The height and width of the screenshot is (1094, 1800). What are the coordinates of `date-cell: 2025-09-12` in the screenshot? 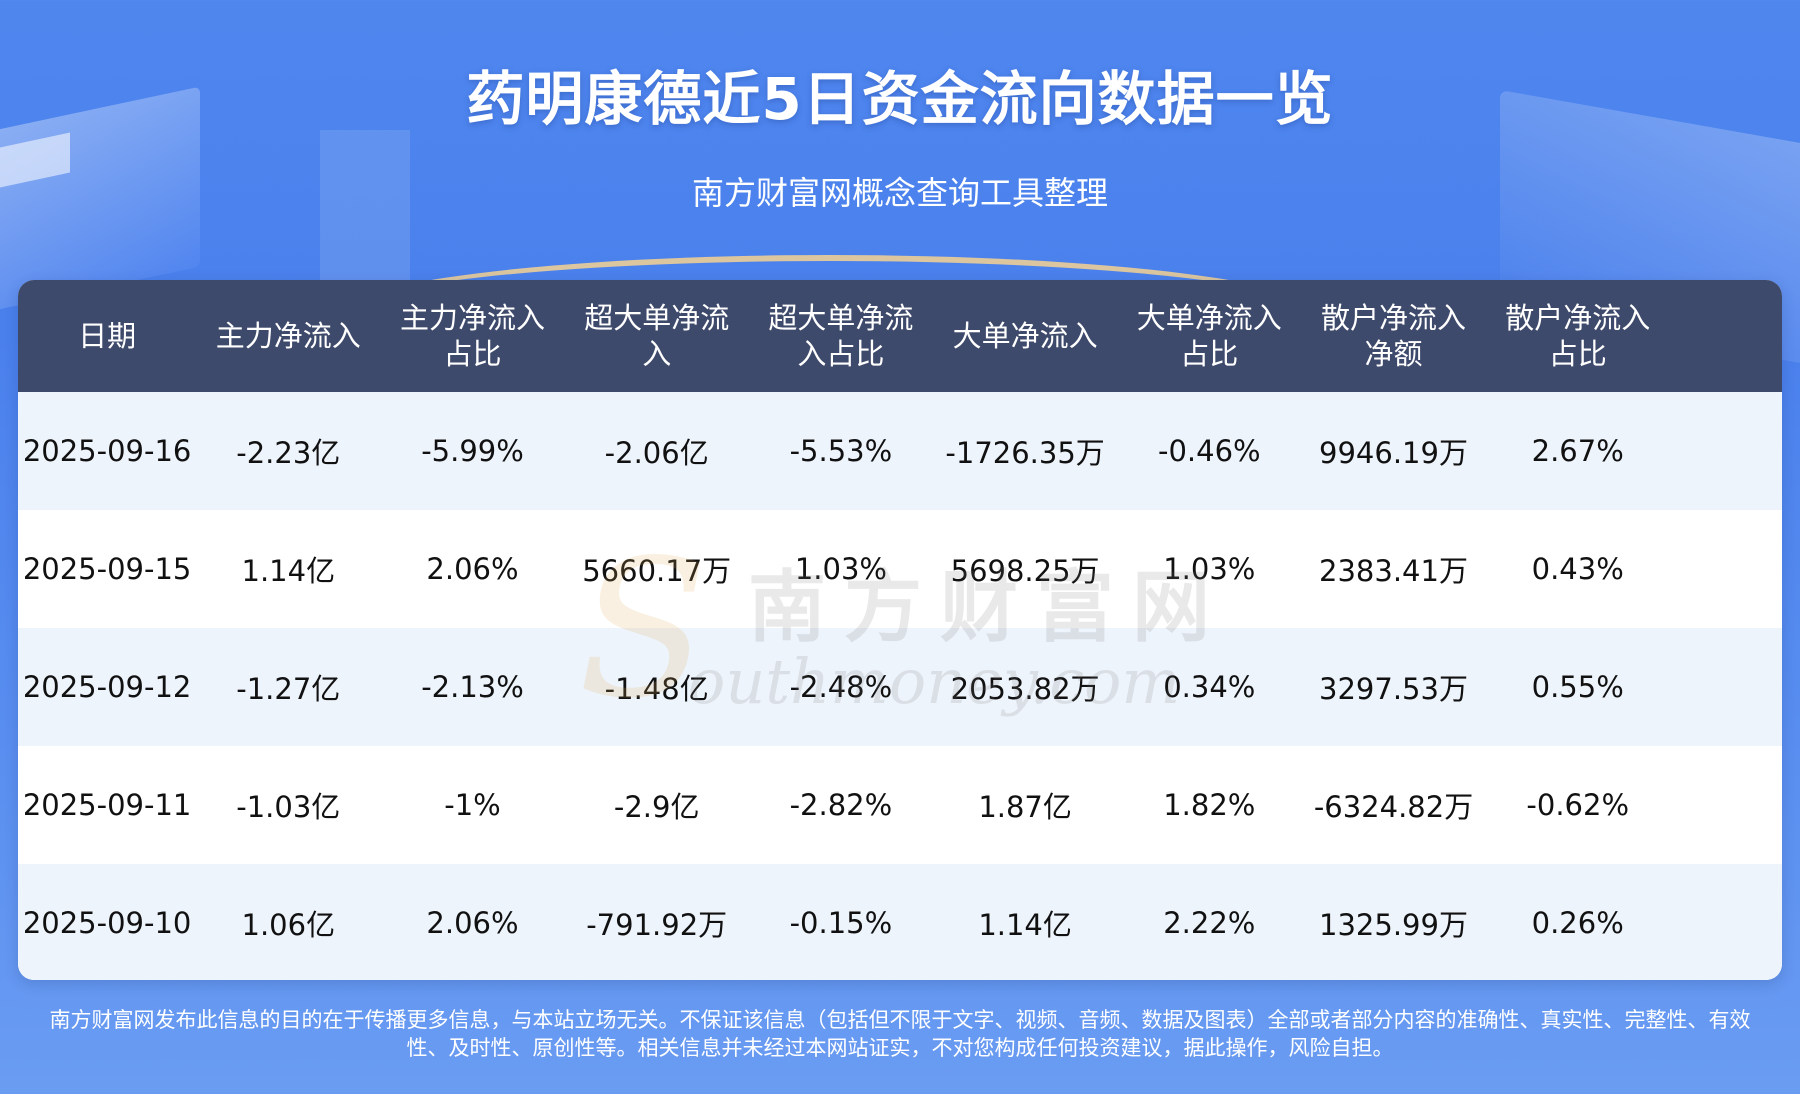 It's located at (107, 687).